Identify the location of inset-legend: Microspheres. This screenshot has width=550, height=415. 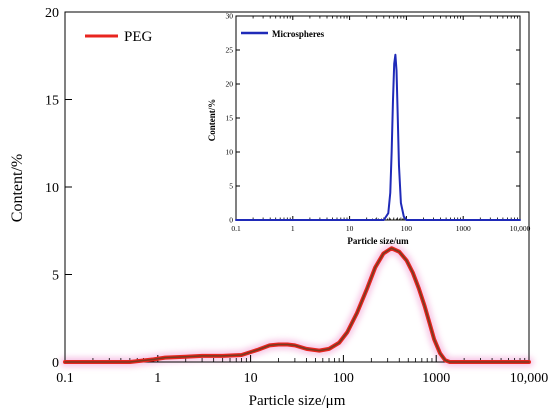
(283, 34).